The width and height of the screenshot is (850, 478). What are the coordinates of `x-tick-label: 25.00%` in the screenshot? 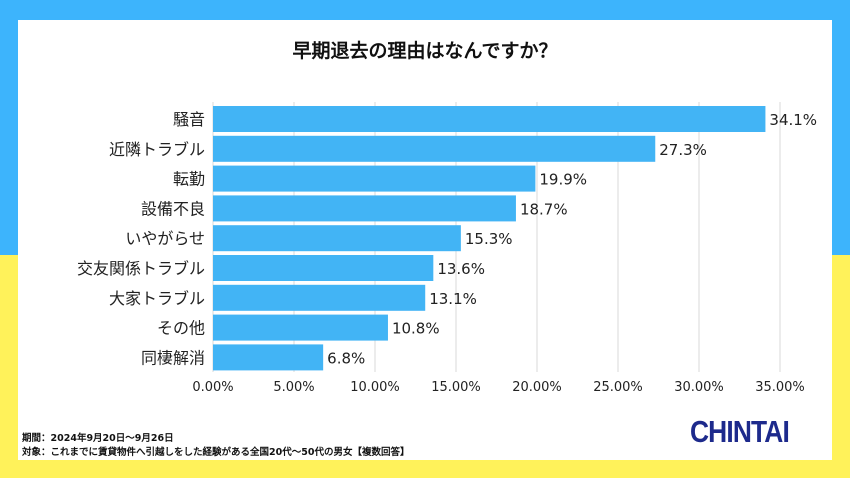 It's located at (618, 387).